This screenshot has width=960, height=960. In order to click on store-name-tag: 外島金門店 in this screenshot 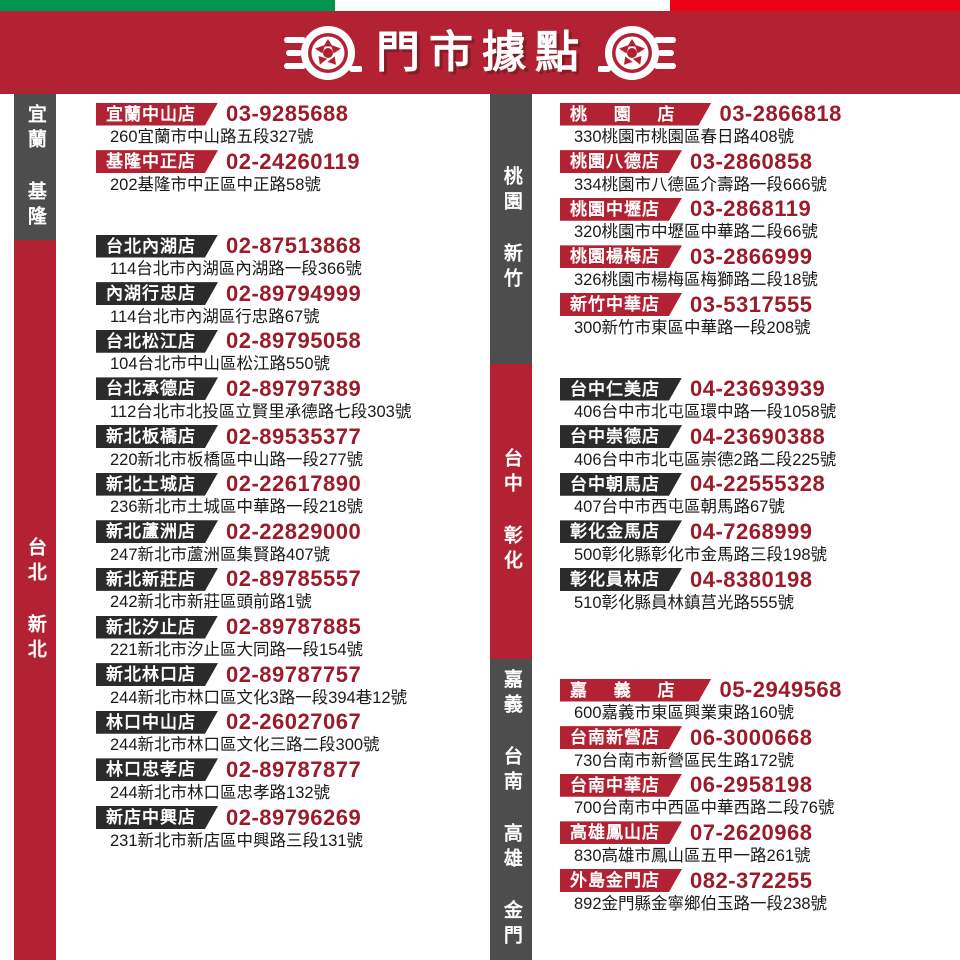, I will do `click(621, 880)`.